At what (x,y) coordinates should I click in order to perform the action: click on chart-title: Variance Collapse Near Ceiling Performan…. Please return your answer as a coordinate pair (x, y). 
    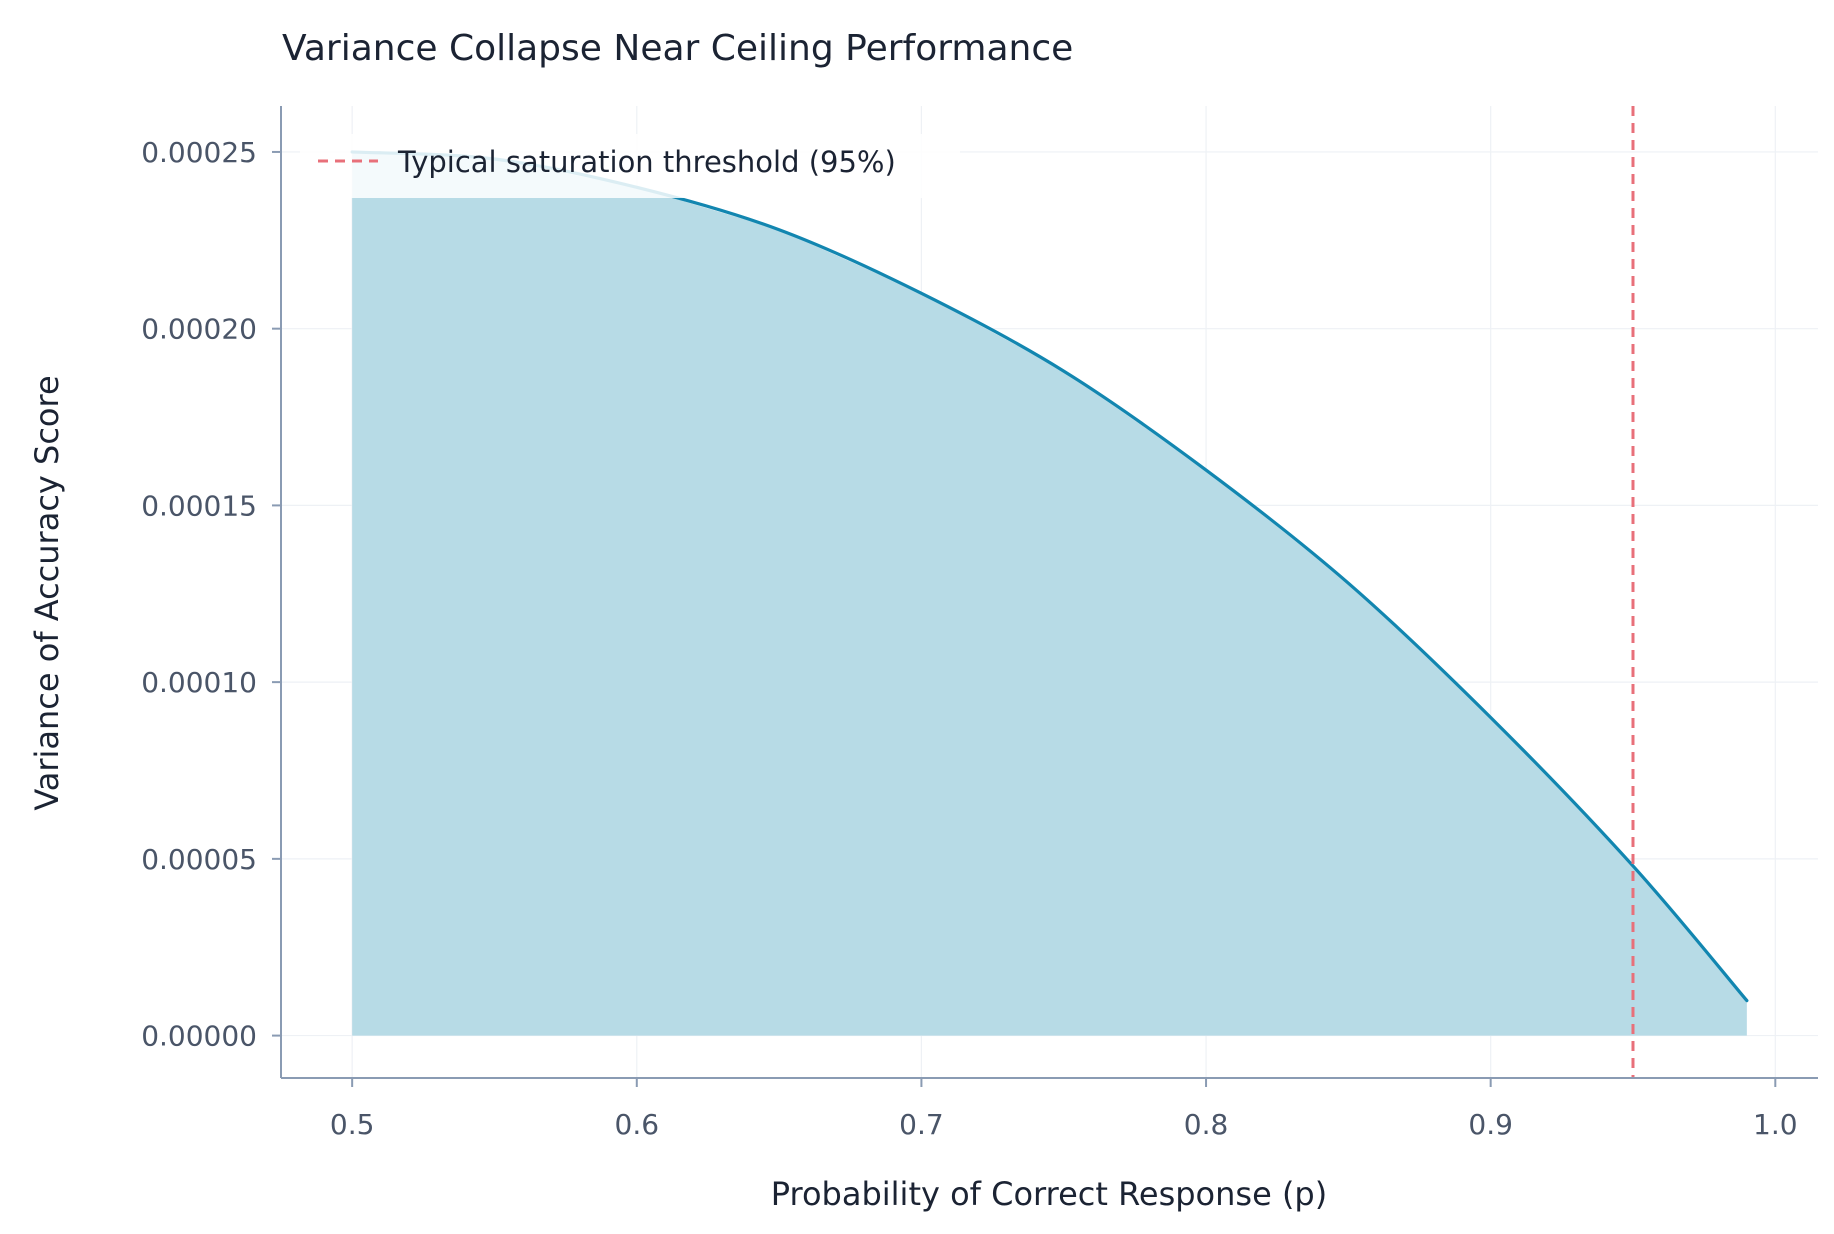
    Looking at the image, I should click on (677, 48).